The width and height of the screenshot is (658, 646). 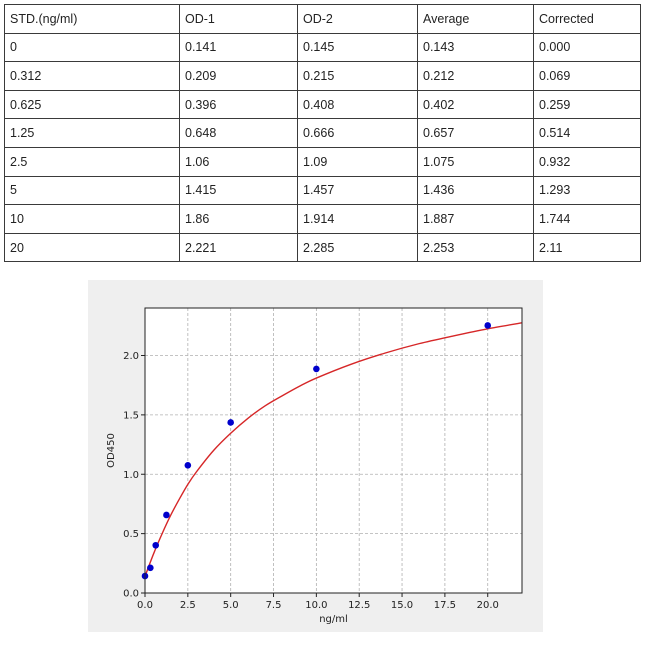 I want to click on cell-std: 0, so click(x=92, y=47).